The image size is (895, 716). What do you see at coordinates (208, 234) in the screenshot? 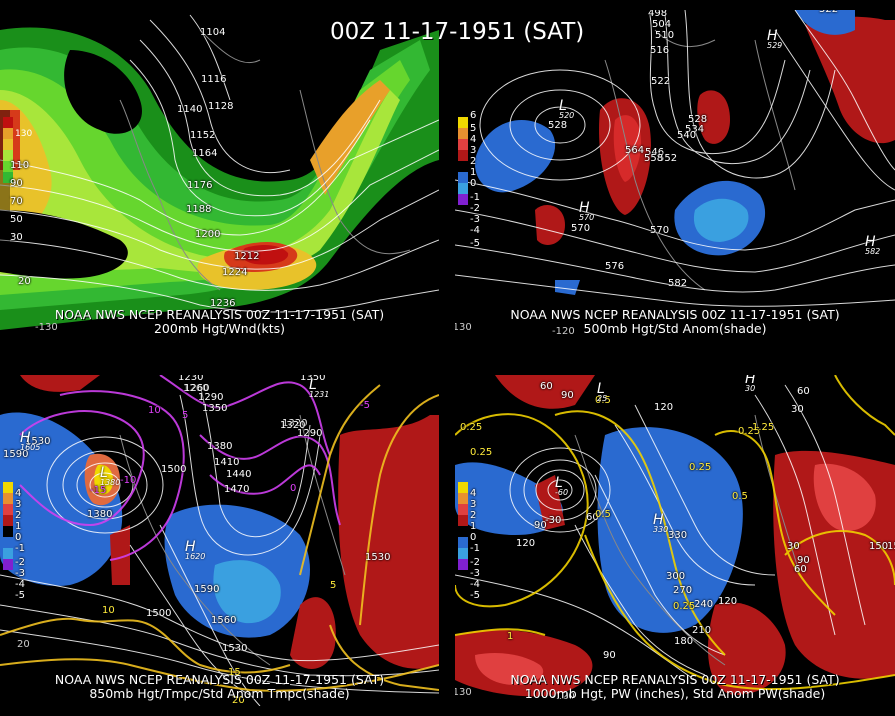
I see `contour-label: 1200` at bounding box center [208, 234].